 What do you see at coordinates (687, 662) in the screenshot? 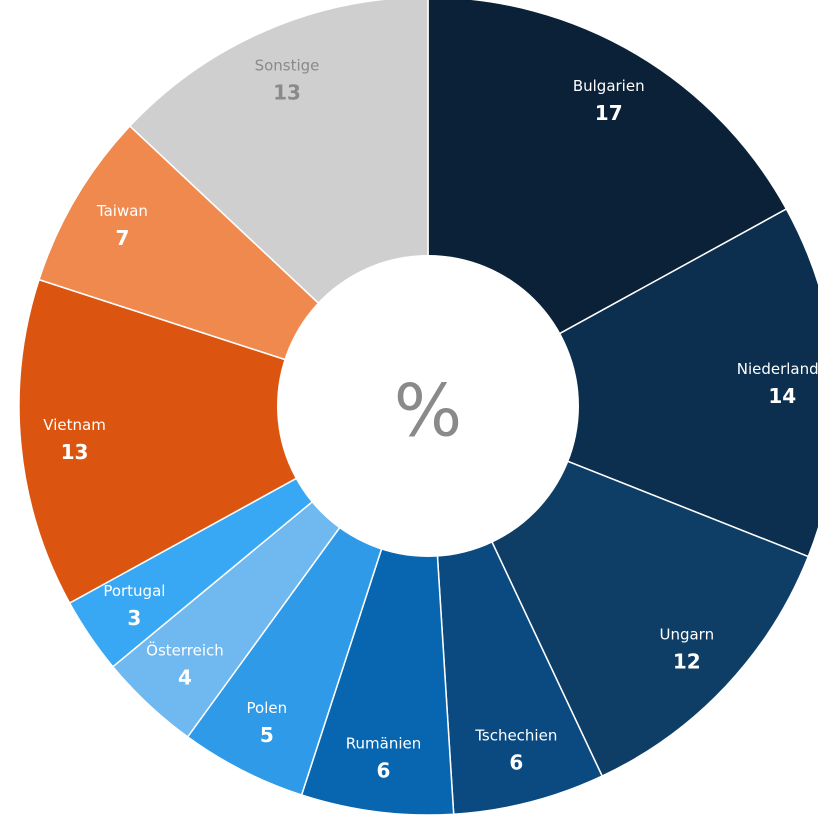
I see `value-label: 12` at bounding box center [687, 662].